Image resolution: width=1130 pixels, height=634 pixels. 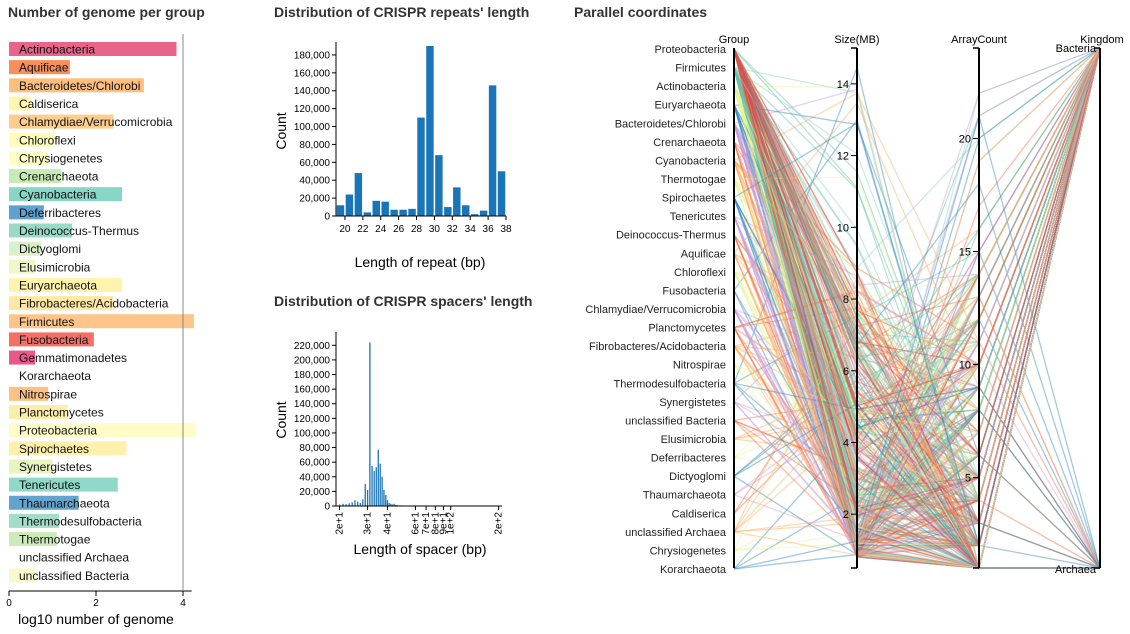 I want to click on parallel-axis-title: Group, so click(x=734, y=40).